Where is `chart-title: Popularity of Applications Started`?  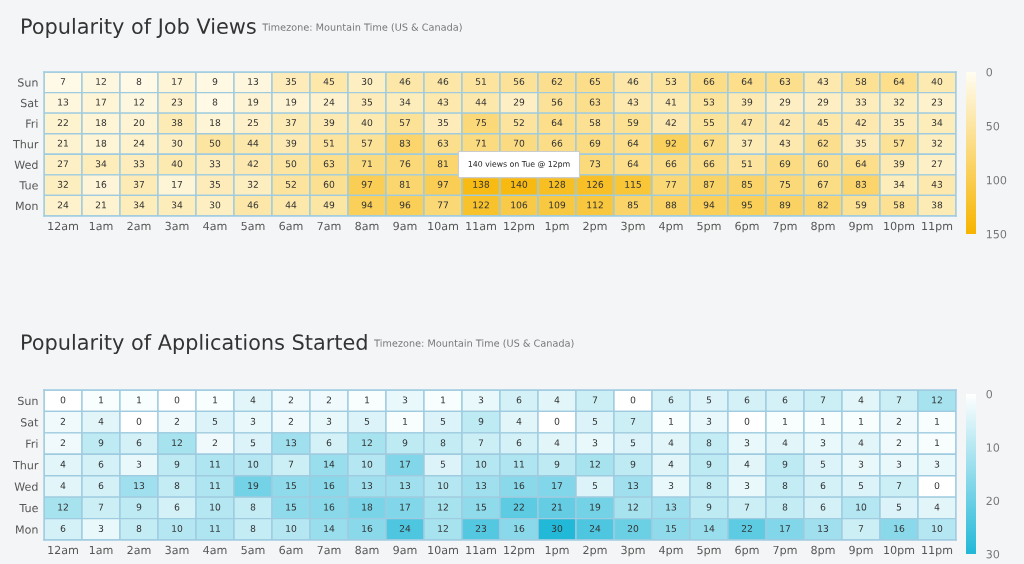 chart-title: Popularity of Applications Started is located at coordinates (194, 344).